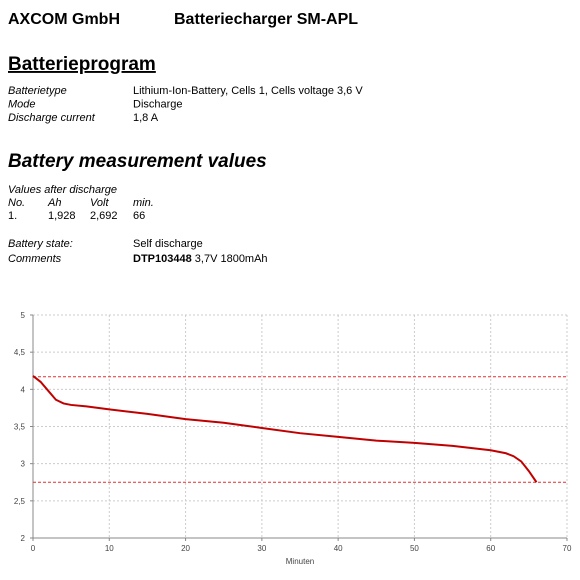 The width and height of the screenshot is (580, 580). What do you see at coordinates (139, 216) in the screenshot?
I see `cell: 66` at bounding box center [139, 216].